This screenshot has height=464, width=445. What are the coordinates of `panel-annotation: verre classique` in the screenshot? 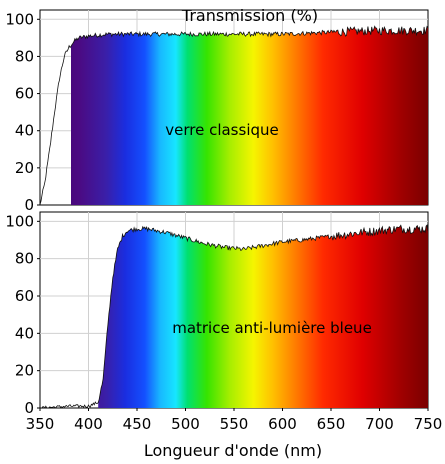 It's located at (222, 130).